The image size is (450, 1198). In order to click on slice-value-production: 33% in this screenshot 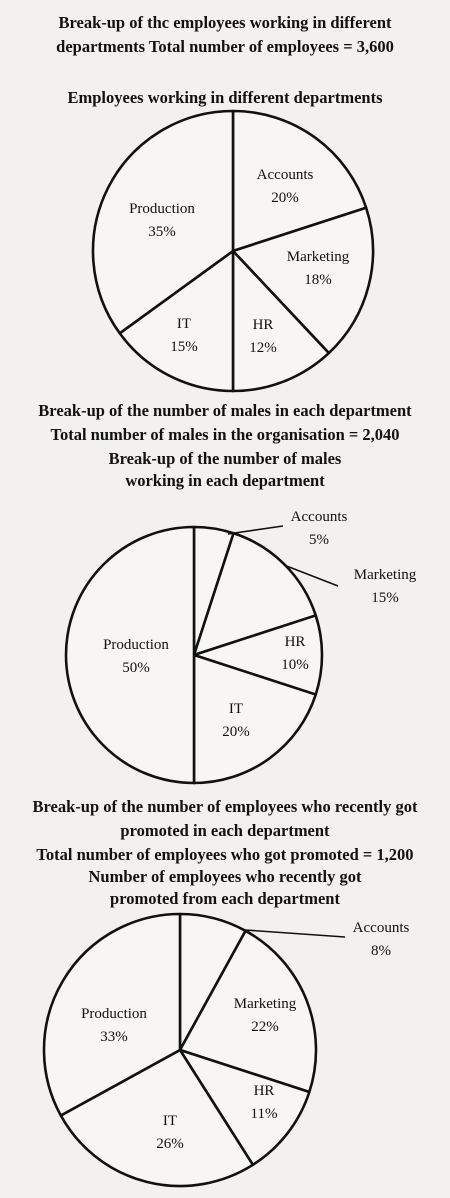, I will do `click(114, 1037)`.